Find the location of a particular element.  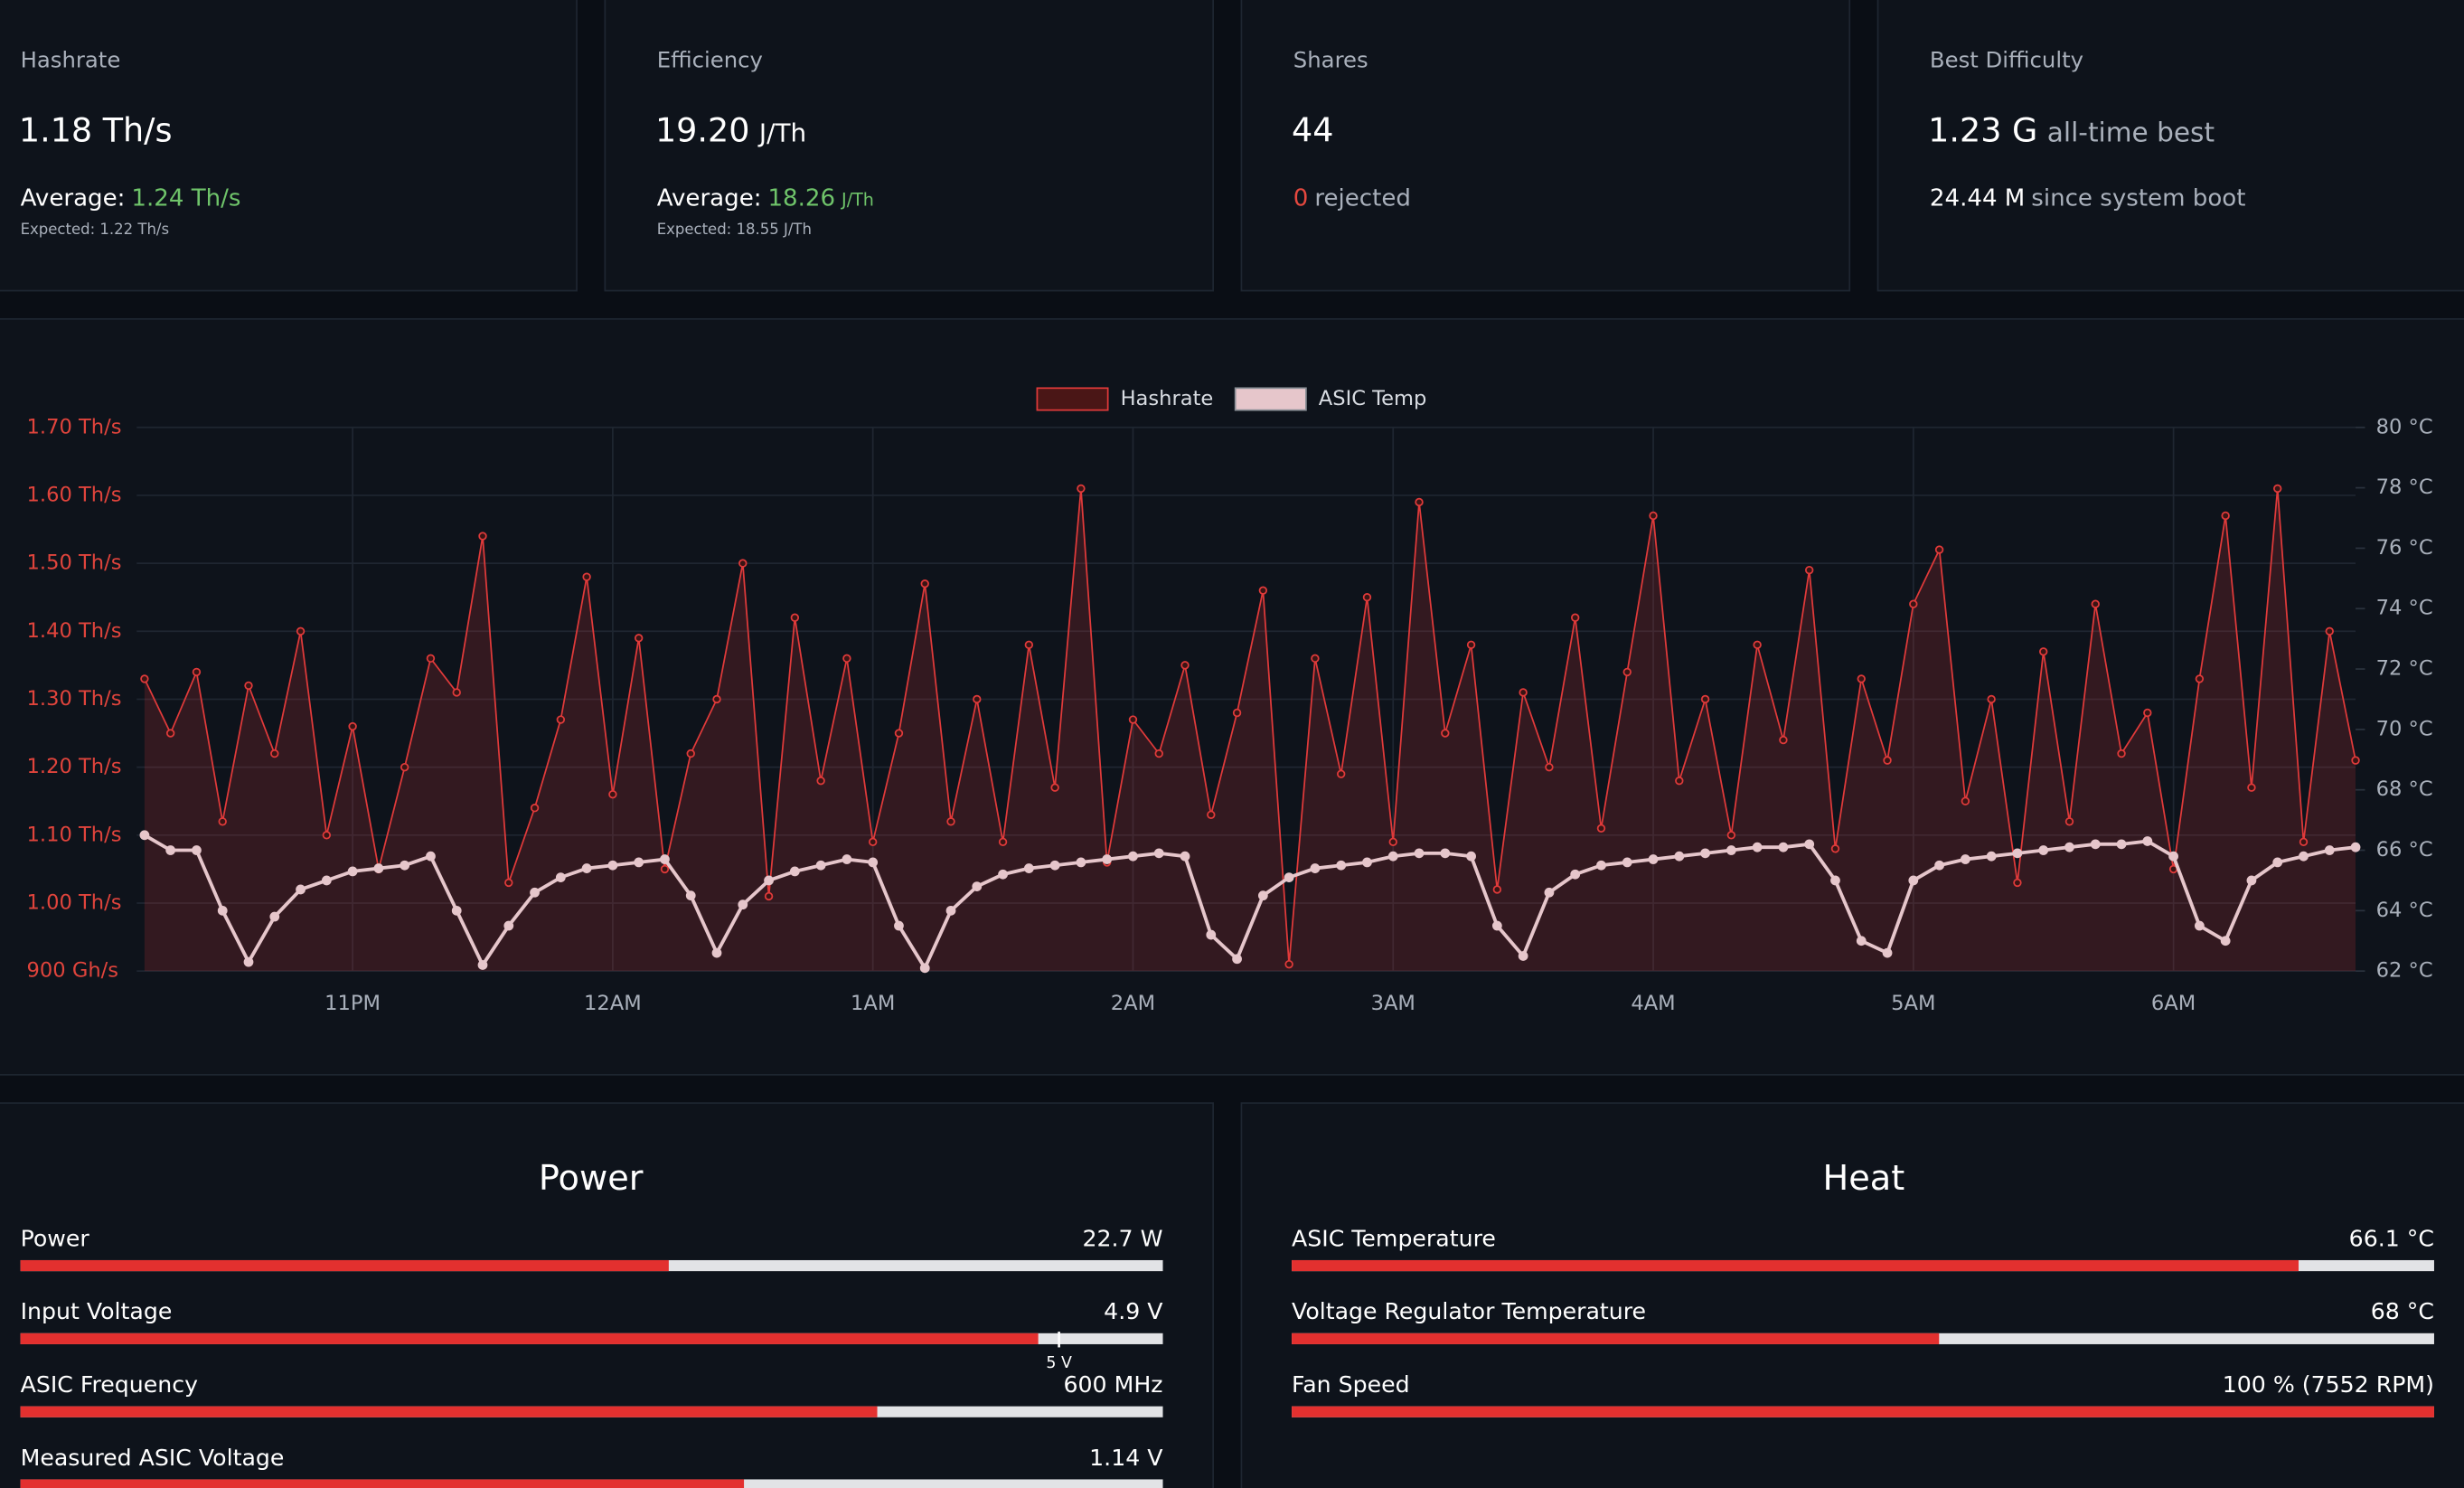

card-value: 44 is located at coordinates (1312, 129).